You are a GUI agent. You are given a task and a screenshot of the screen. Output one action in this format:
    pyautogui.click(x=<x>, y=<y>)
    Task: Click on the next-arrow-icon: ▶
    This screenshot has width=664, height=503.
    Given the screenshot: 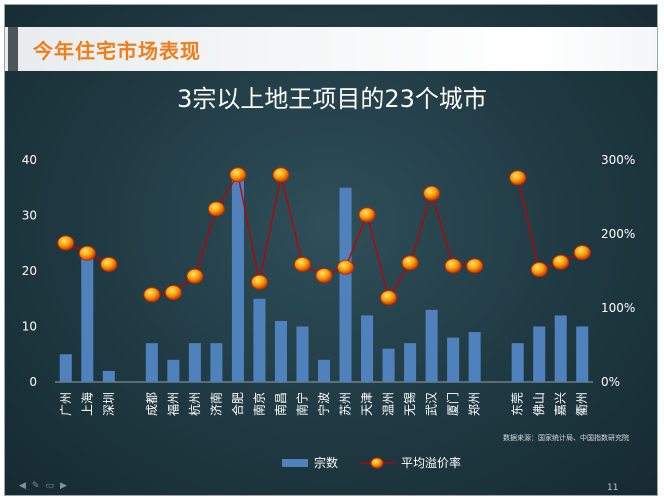 What is the action you would take?
    pyautogui.click(x=66, y=486)
    